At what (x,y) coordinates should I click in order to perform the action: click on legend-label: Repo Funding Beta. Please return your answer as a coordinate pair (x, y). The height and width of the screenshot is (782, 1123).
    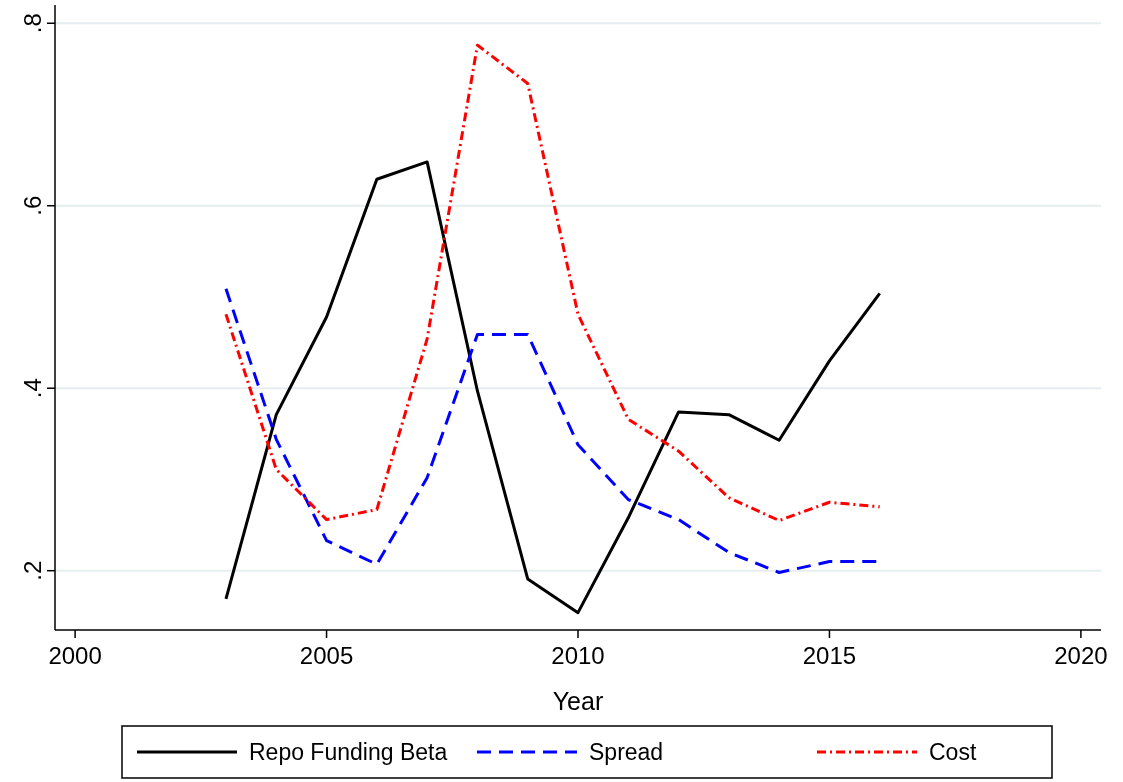
    Looking at the image, I should click on (348, 752).